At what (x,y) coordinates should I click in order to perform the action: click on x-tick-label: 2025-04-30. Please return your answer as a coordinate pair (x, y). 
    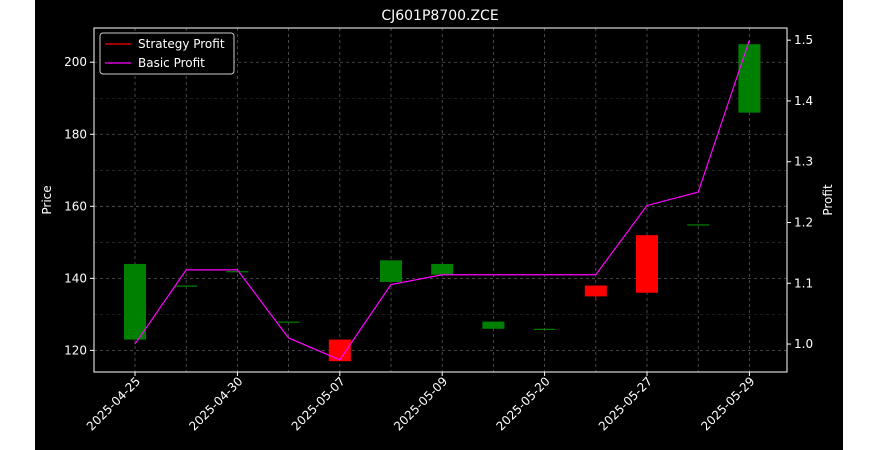
    Looking at the image, I should click on (215, 403).